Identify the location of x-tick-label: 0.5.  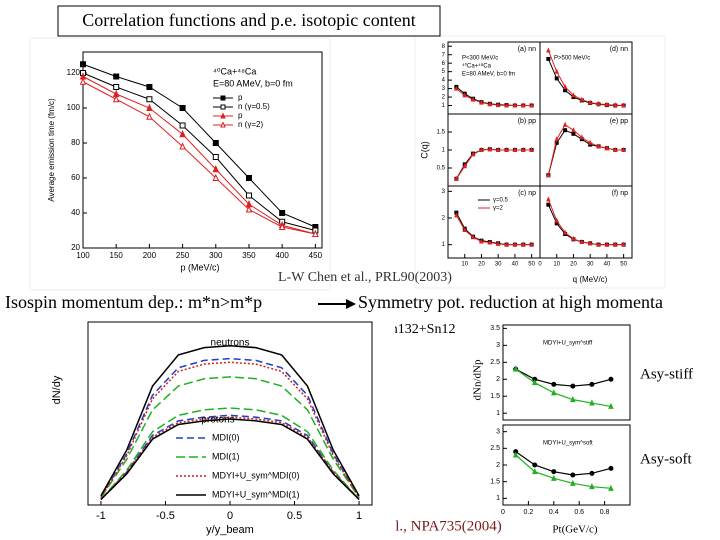
(294, 516).